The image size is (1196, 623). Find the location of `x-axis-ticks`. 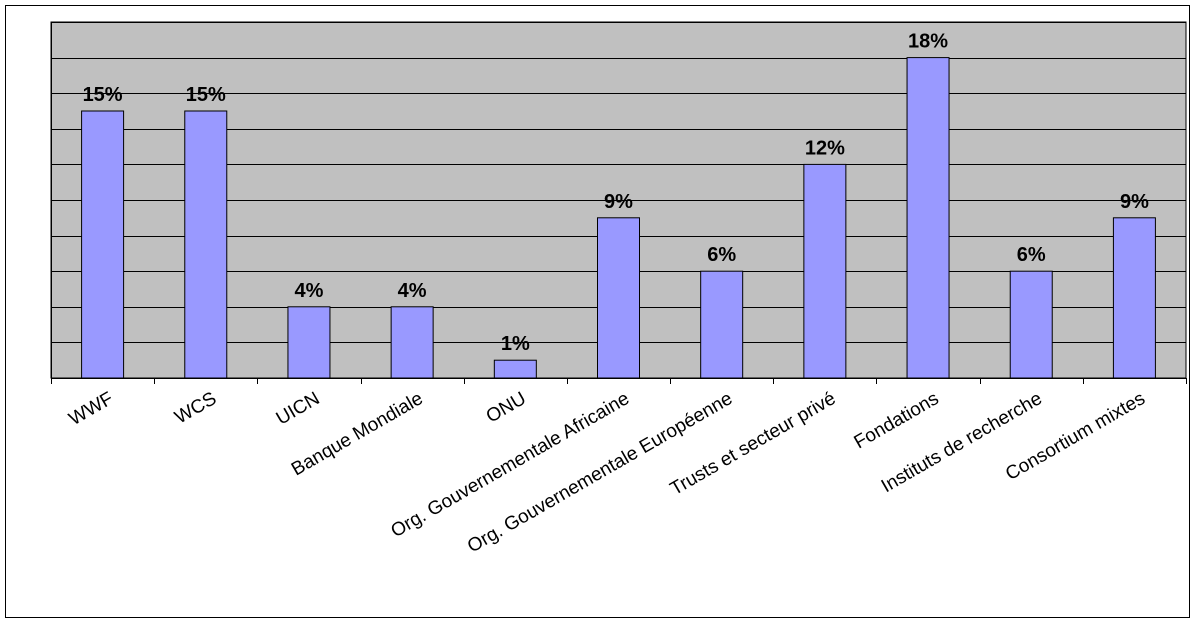

x-axis-ticks is located at coordinates (619, 381).